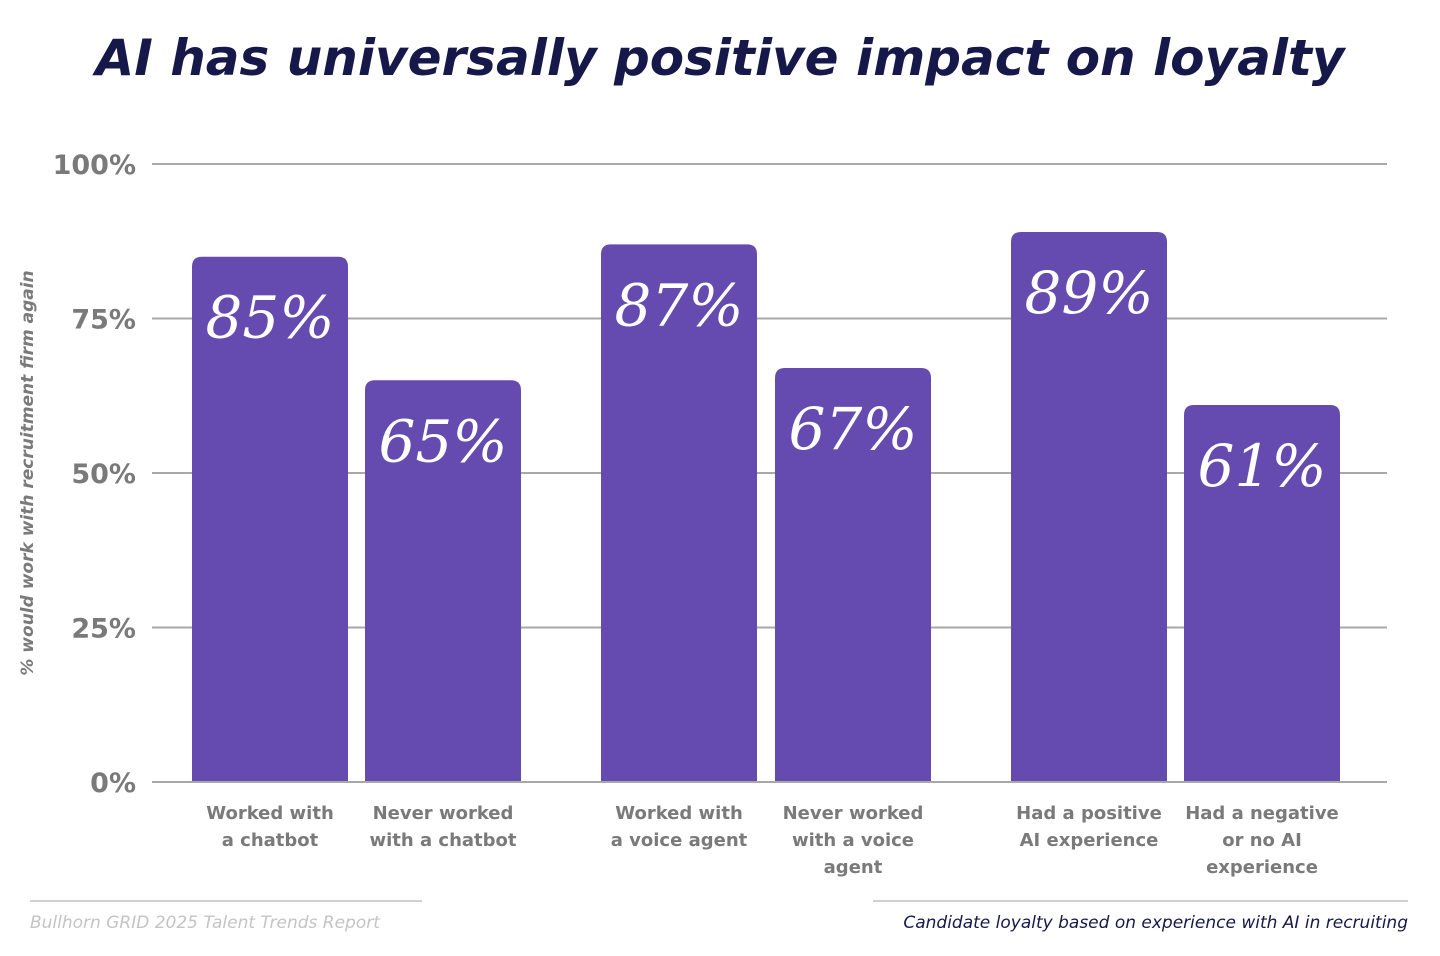  Describe the element at coordinates (1262, 867) in the screenshot. I see `x-category-label: experience` at that location.